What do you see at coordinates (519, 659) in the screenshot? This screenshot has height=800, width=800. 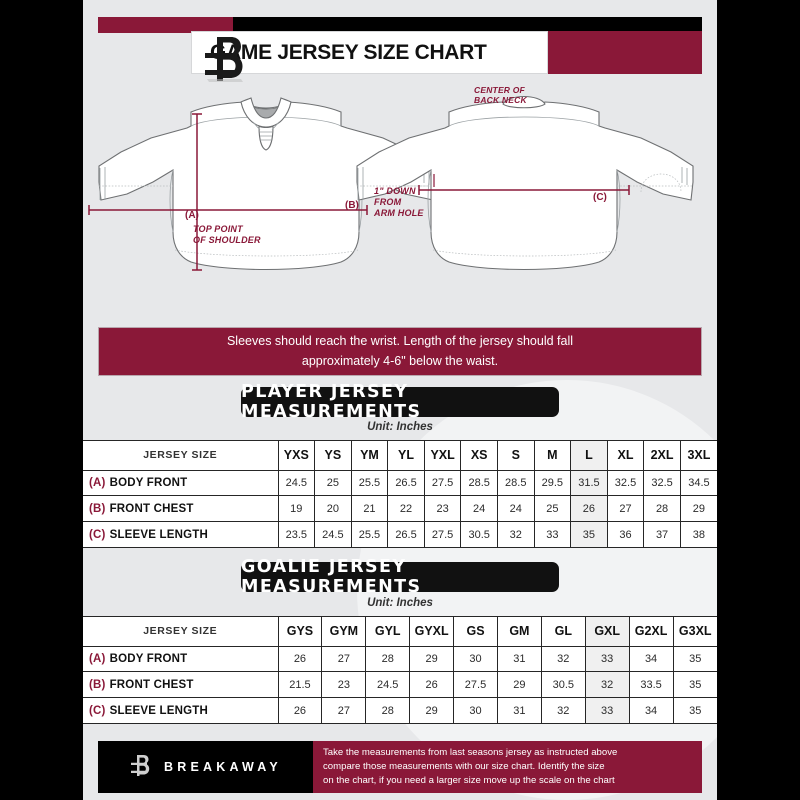 I see `table-cell: 31` at bounding box center [519, 659].